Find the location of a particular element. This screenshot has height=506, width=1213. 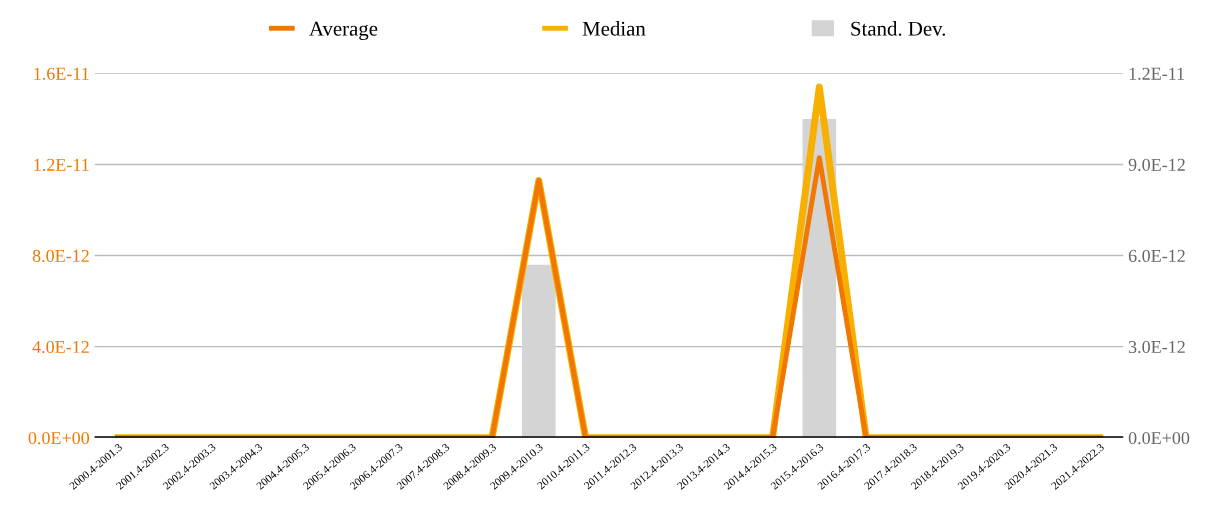

y-tick-label: 1.6E-11 is located at coordinates (61, 73).